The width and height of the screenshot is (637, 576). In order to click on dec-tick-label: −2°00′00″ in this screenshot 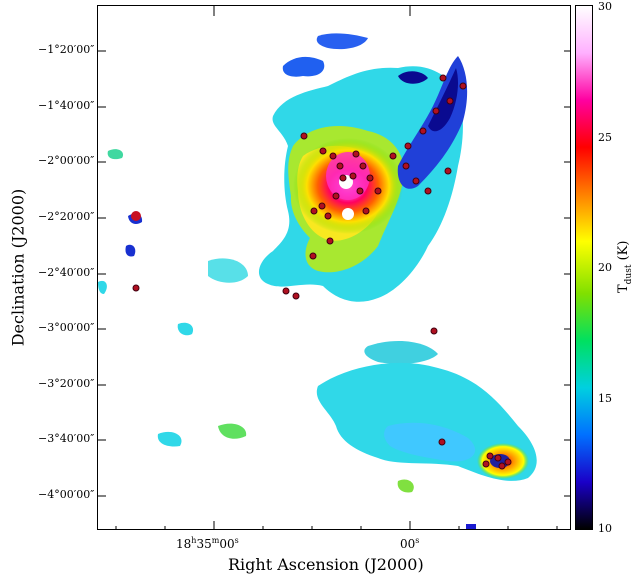, I will do `click(66, 160)`.